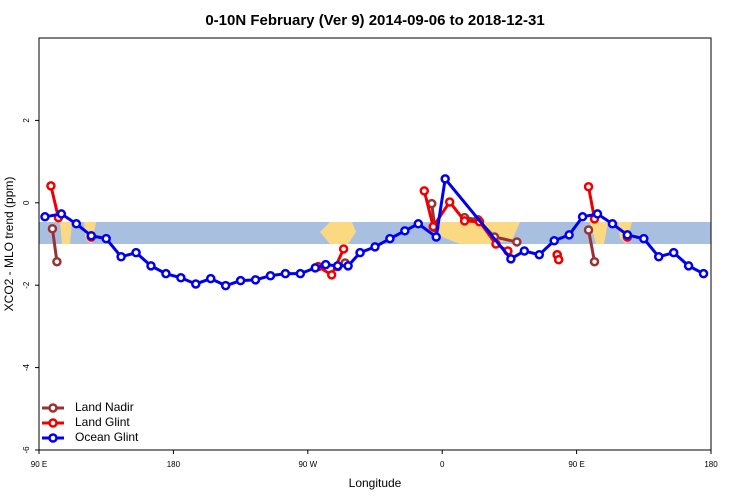  Describe the element at coordinates (26, 450) in the screenshot. I see `y-tick-label: -6` at that location.